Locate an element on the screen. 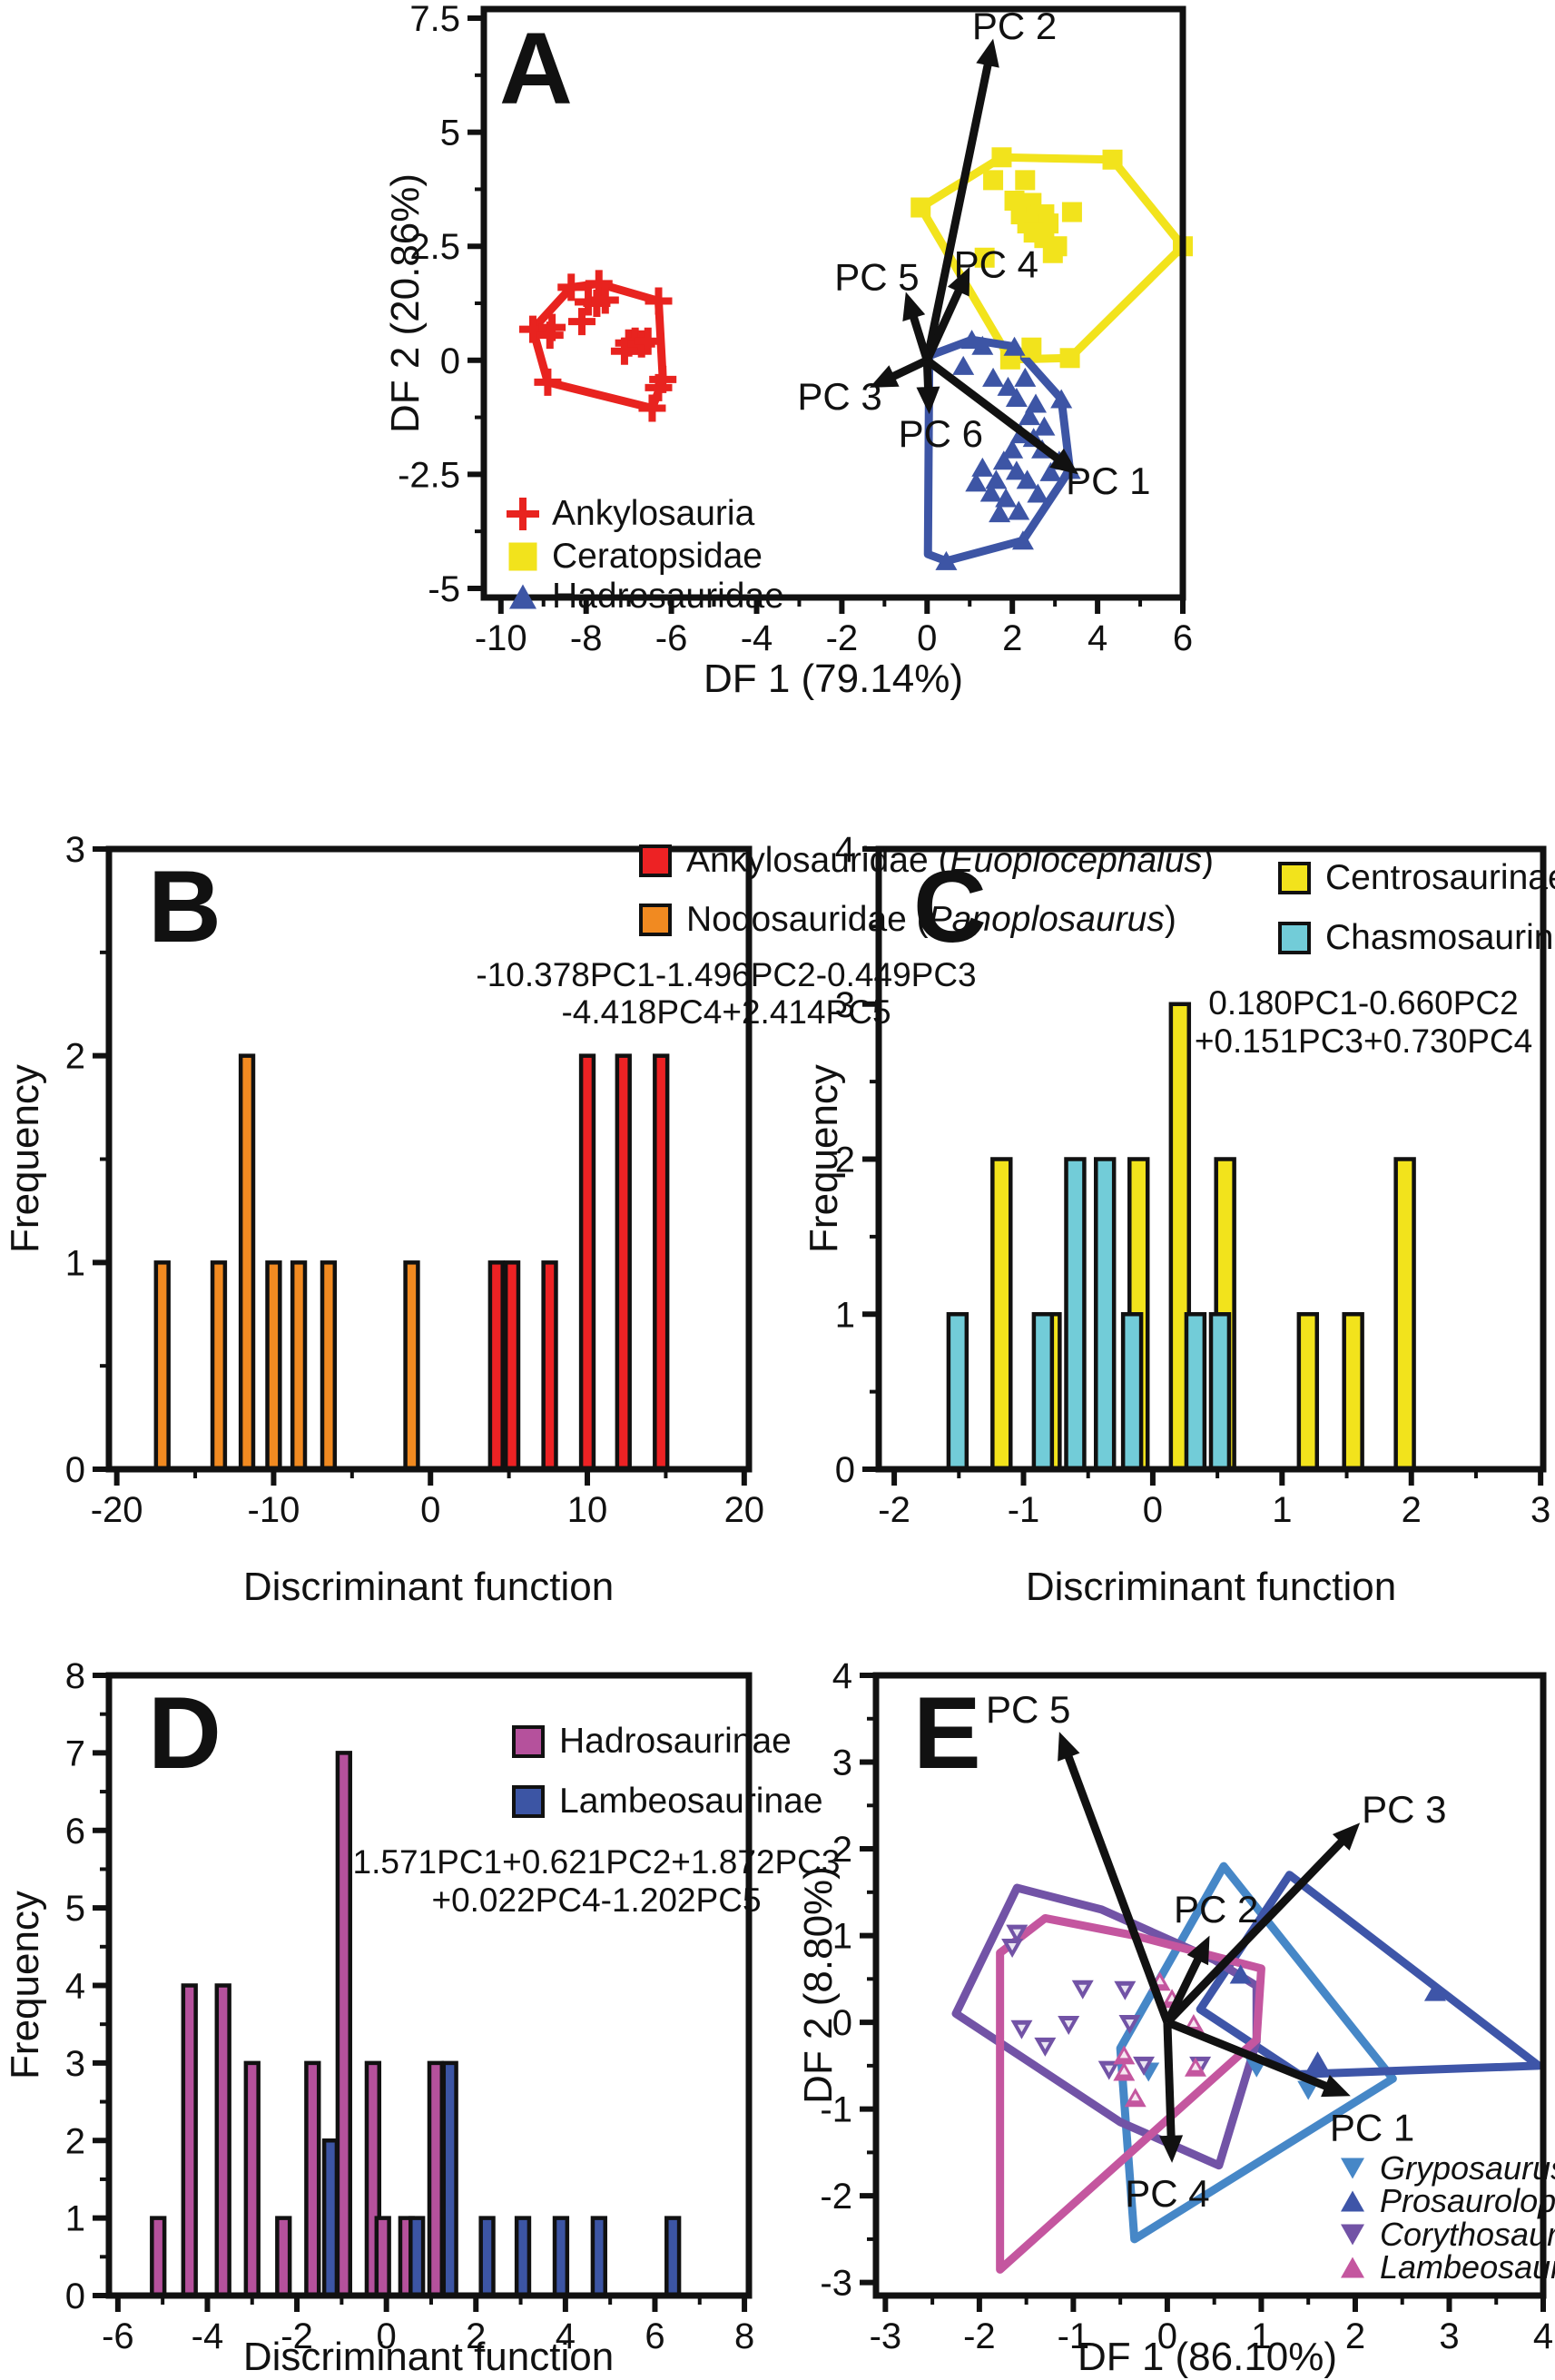 The height and width of the screenshot is (2380, 1555). svg-text: -5 is located at coordinates (444, 589).